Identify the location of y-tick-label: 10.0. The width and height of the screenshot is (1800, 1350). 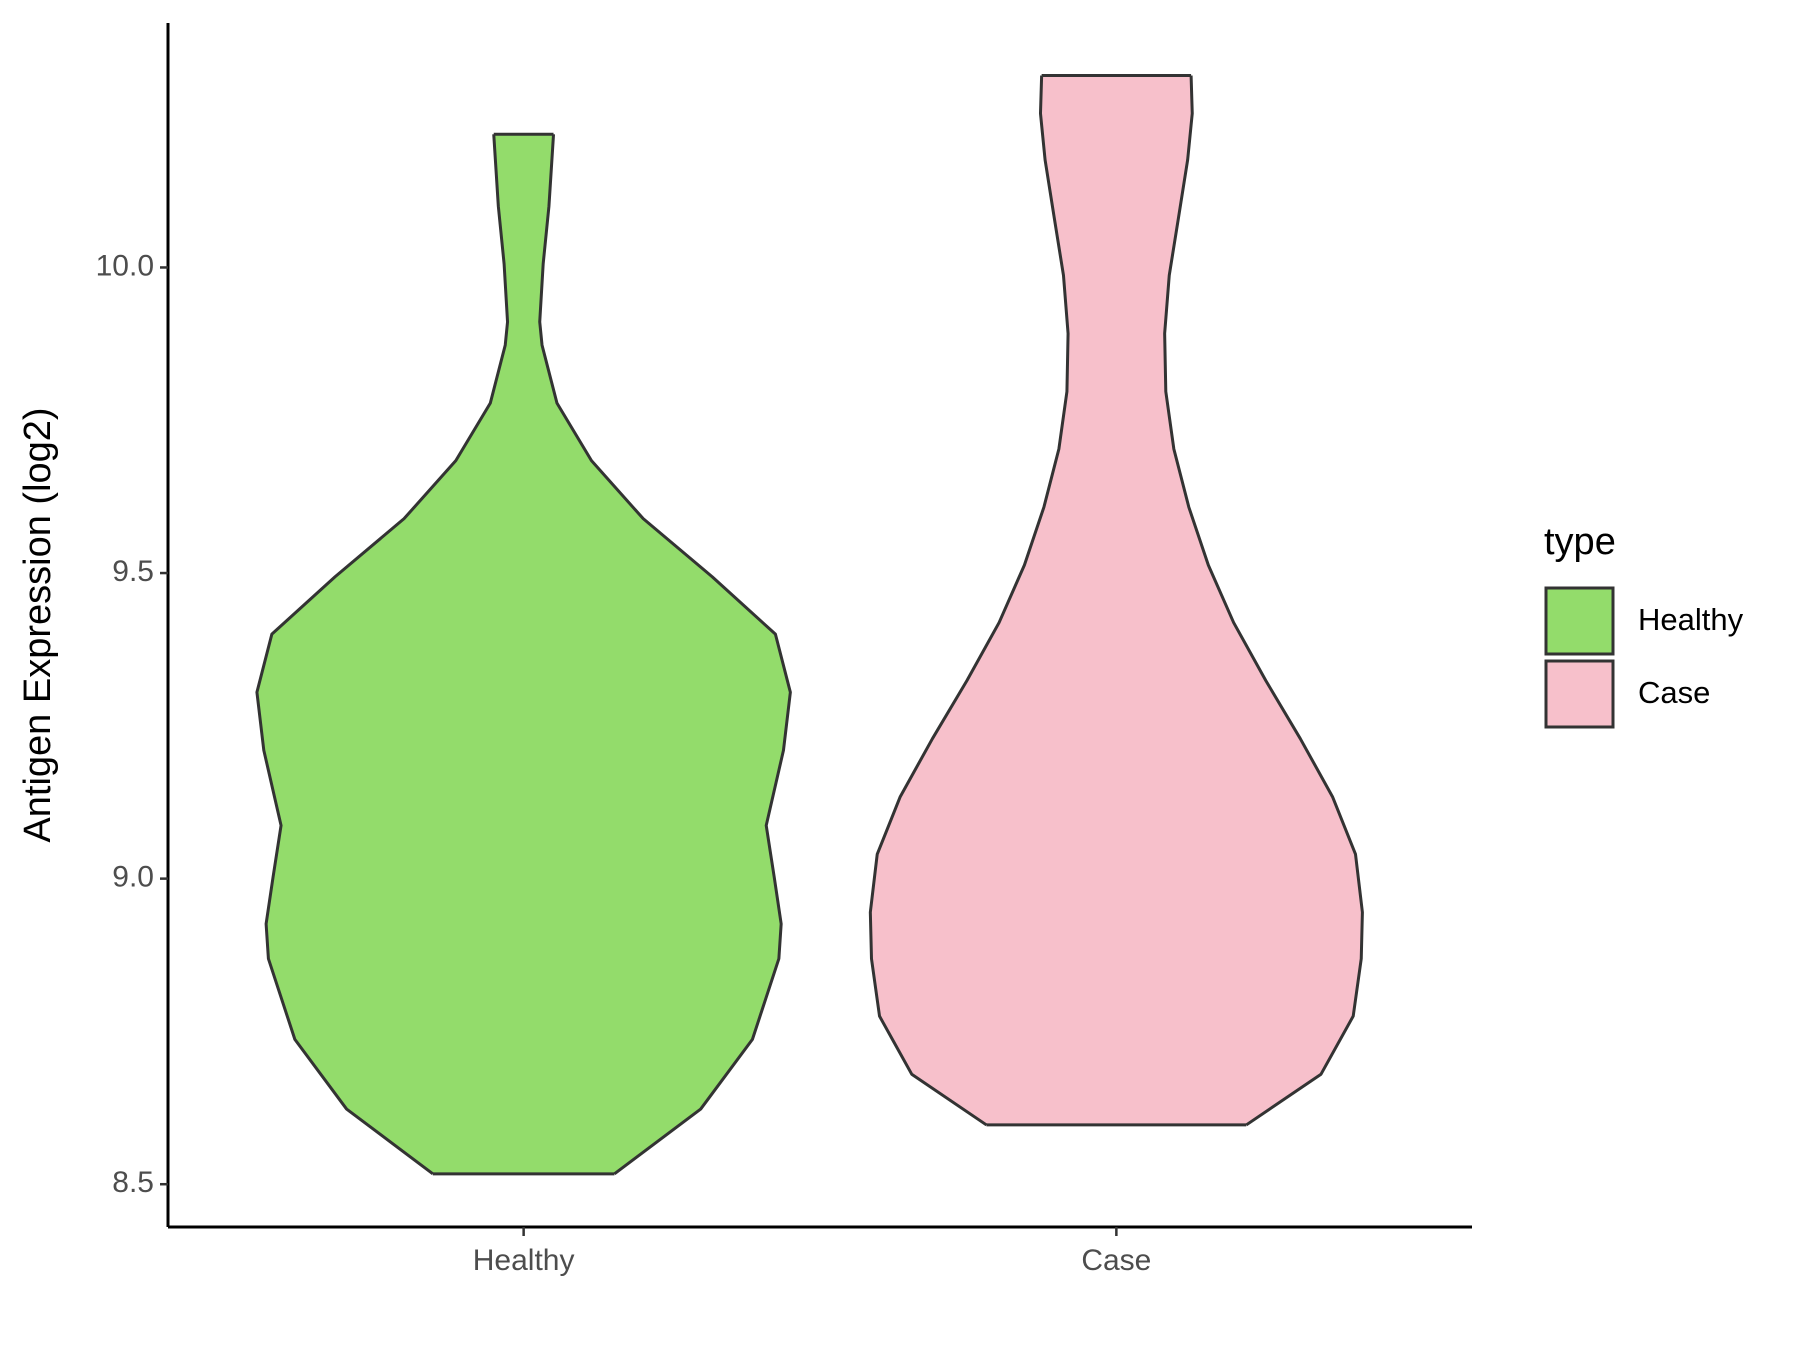
(125, 265).